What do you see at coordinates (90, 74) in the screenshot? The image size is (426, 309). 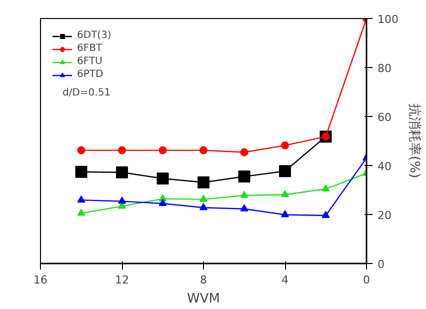 I see `legend-label: 6PTD` at bounding box center [90, 74].